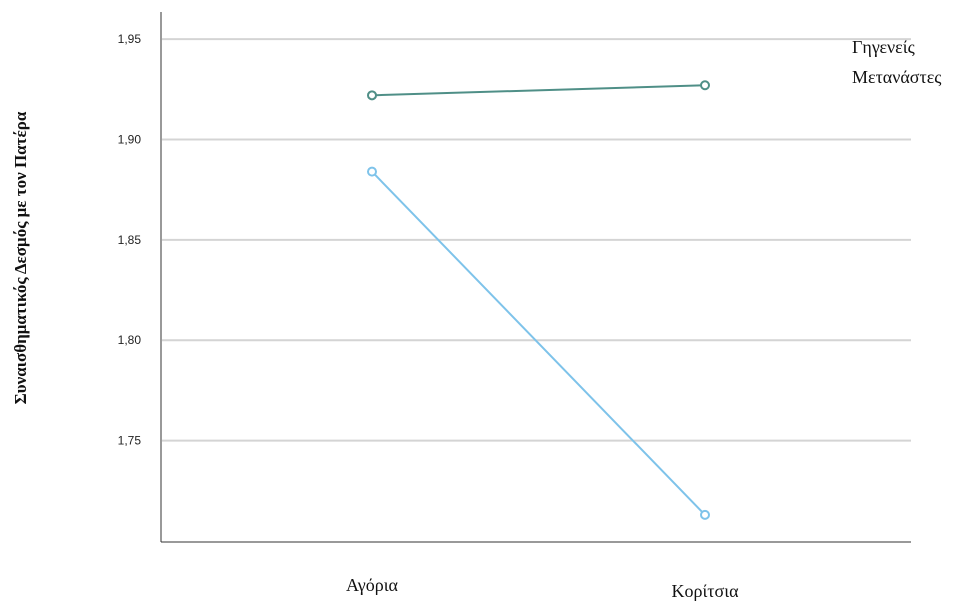 The image size is (975, 609). Describe the element at coordinates (896, 77) in the screenshot. I see `legend-entry: Μετανάστες` at that location.